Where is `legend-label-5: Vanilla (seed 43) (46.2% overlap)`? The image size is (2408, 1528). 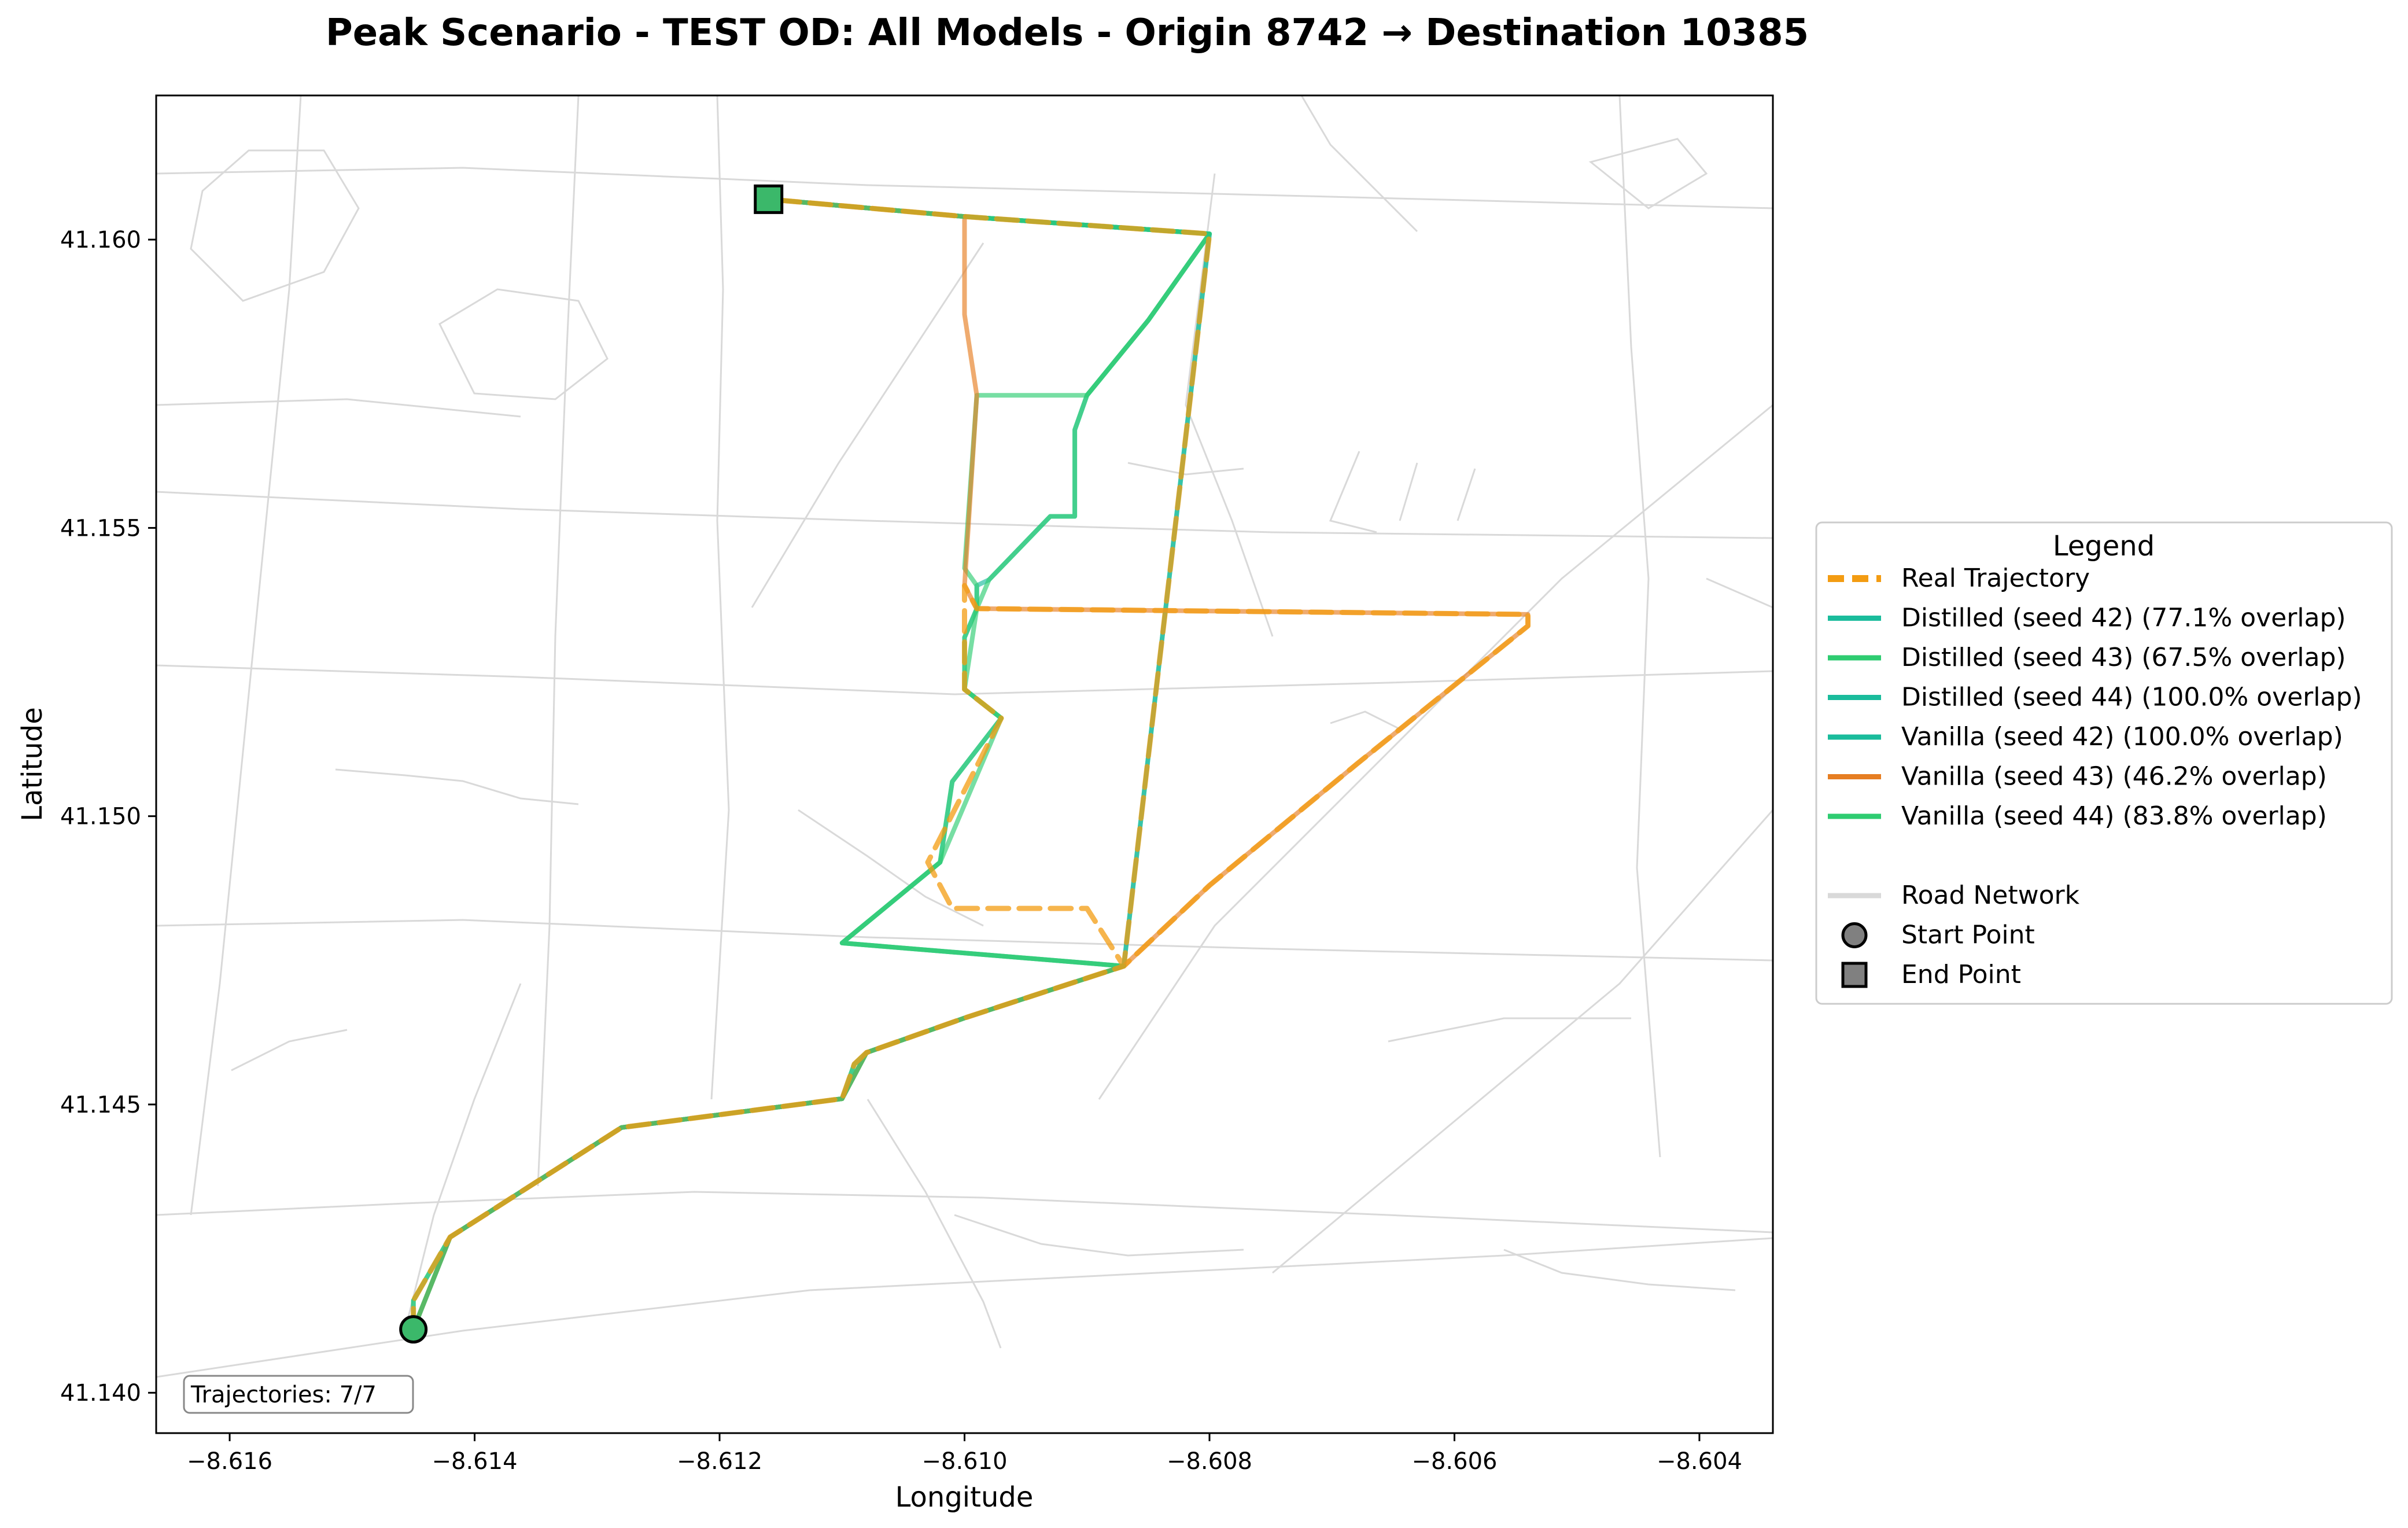 legend-label-5: Vanilla (seed 43) (46.2% overlap) is located at coordinates (2114, 777).